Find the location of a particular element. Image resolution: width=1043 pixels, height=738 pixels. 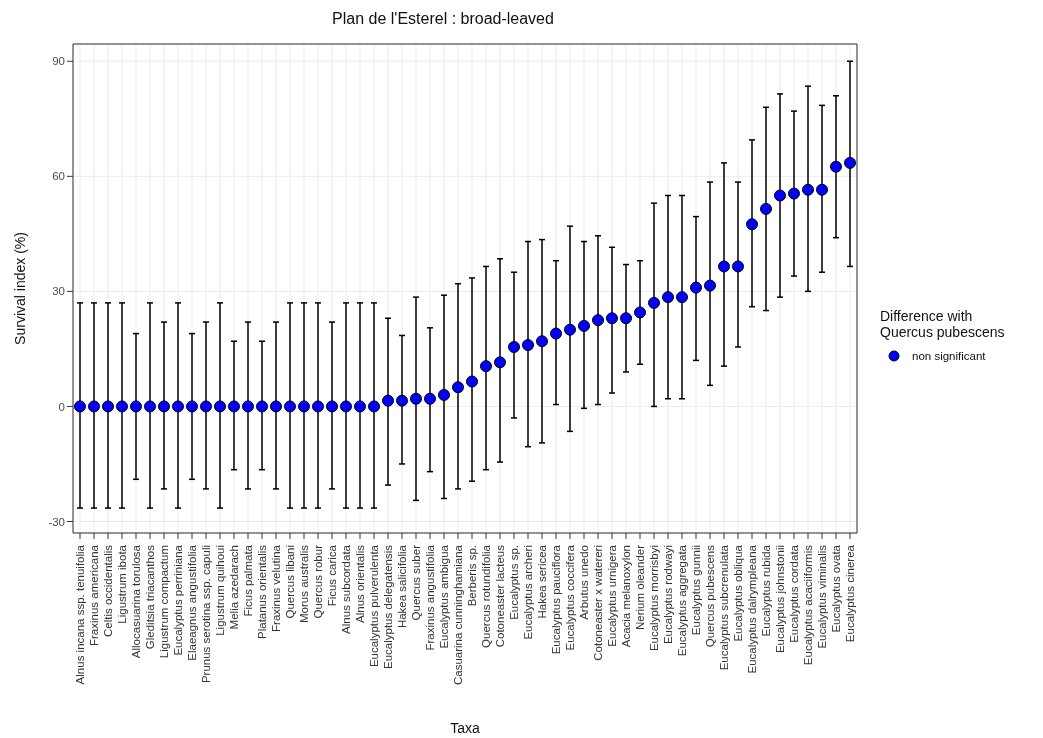

x-tick-label: Eucalyptus obliqua is located at coordinates (738, 593).